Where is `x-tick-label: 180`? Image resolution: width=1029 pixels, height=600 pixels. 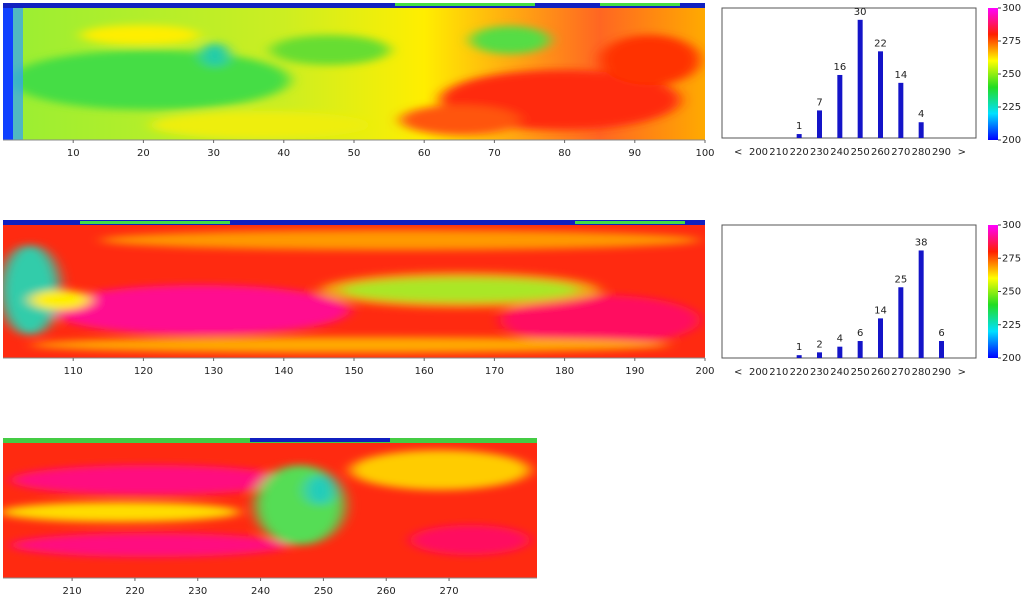 x-tick-label: 180 is located at coordinates (564, 371).